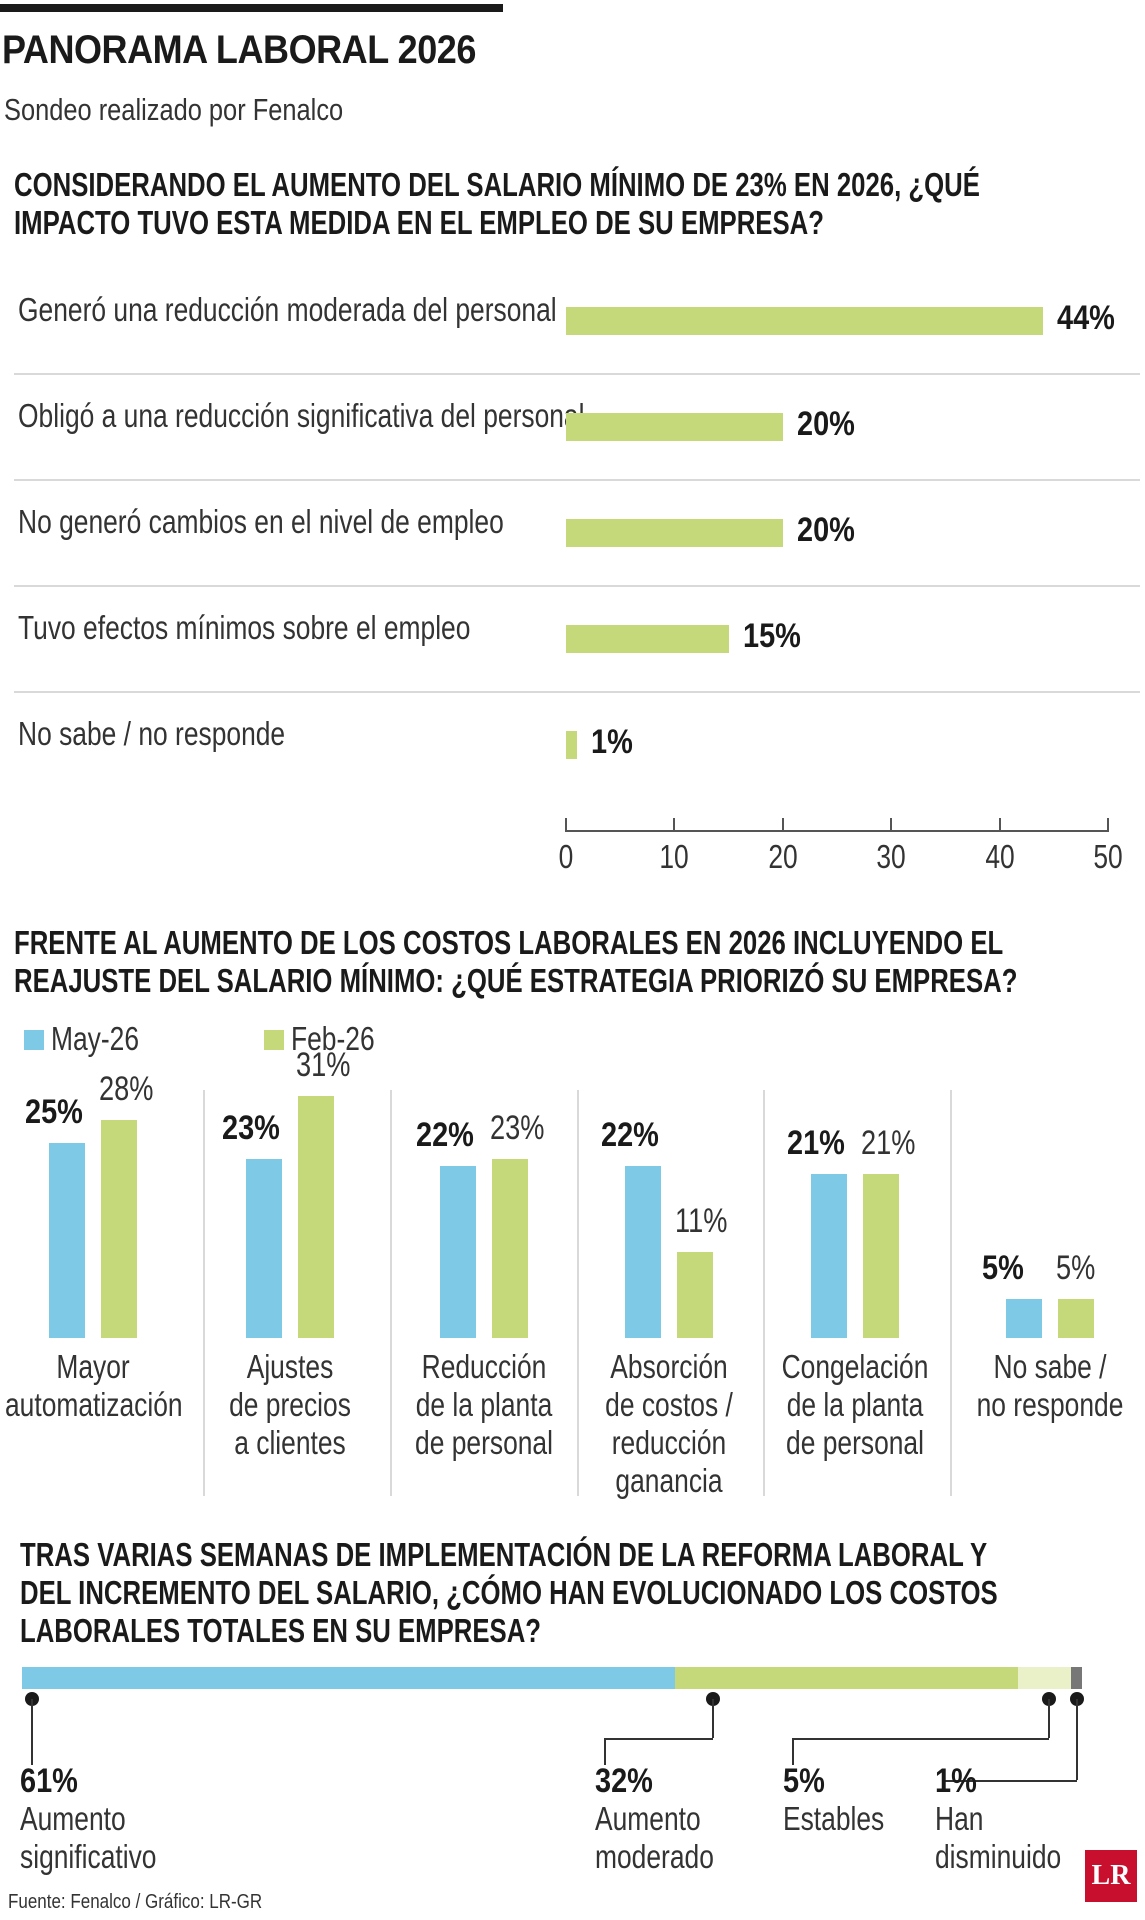 The height and width of the screenshot is (1920, 1145). I want to click on chart1-axis-line, so click(837, 831).